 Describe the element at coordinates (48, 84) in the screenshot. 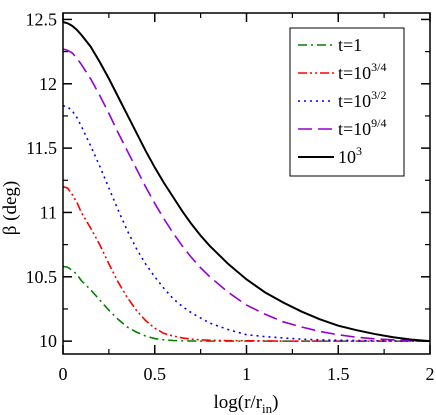

I see `y-tick-label: 12` at that location.